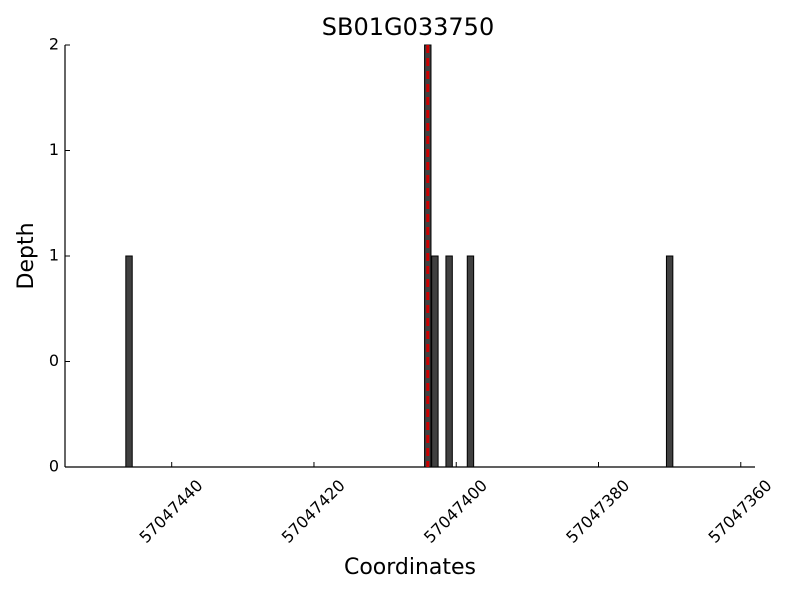 This screenshot has width=800, height=600. I want to click on x-tick-label: 57047360, so click(740, 511).